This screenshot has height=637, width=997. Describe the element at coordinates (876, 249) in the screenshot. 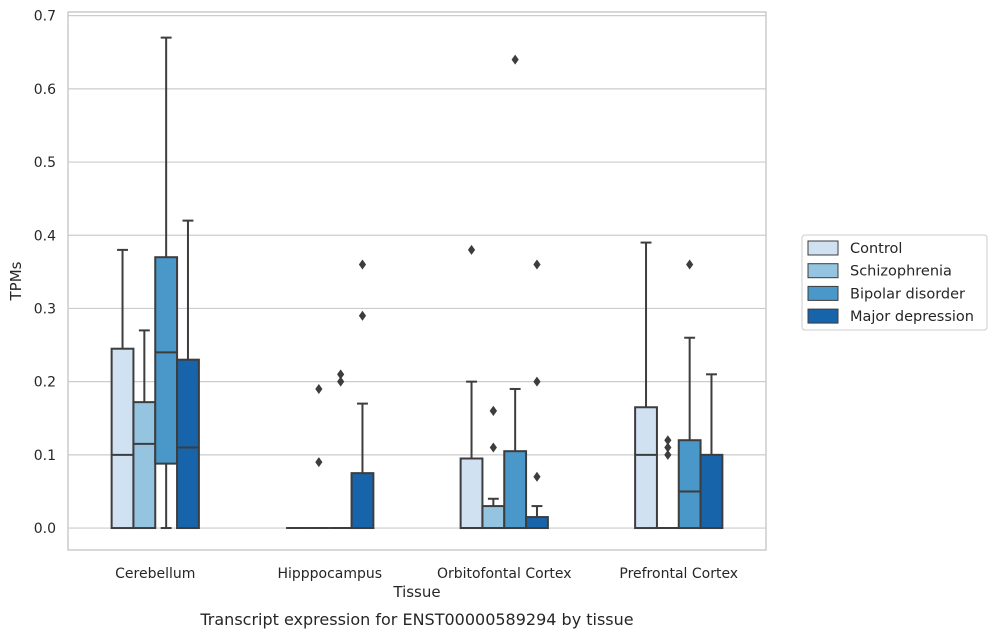

I see `legend-label-1: Control` at that location.